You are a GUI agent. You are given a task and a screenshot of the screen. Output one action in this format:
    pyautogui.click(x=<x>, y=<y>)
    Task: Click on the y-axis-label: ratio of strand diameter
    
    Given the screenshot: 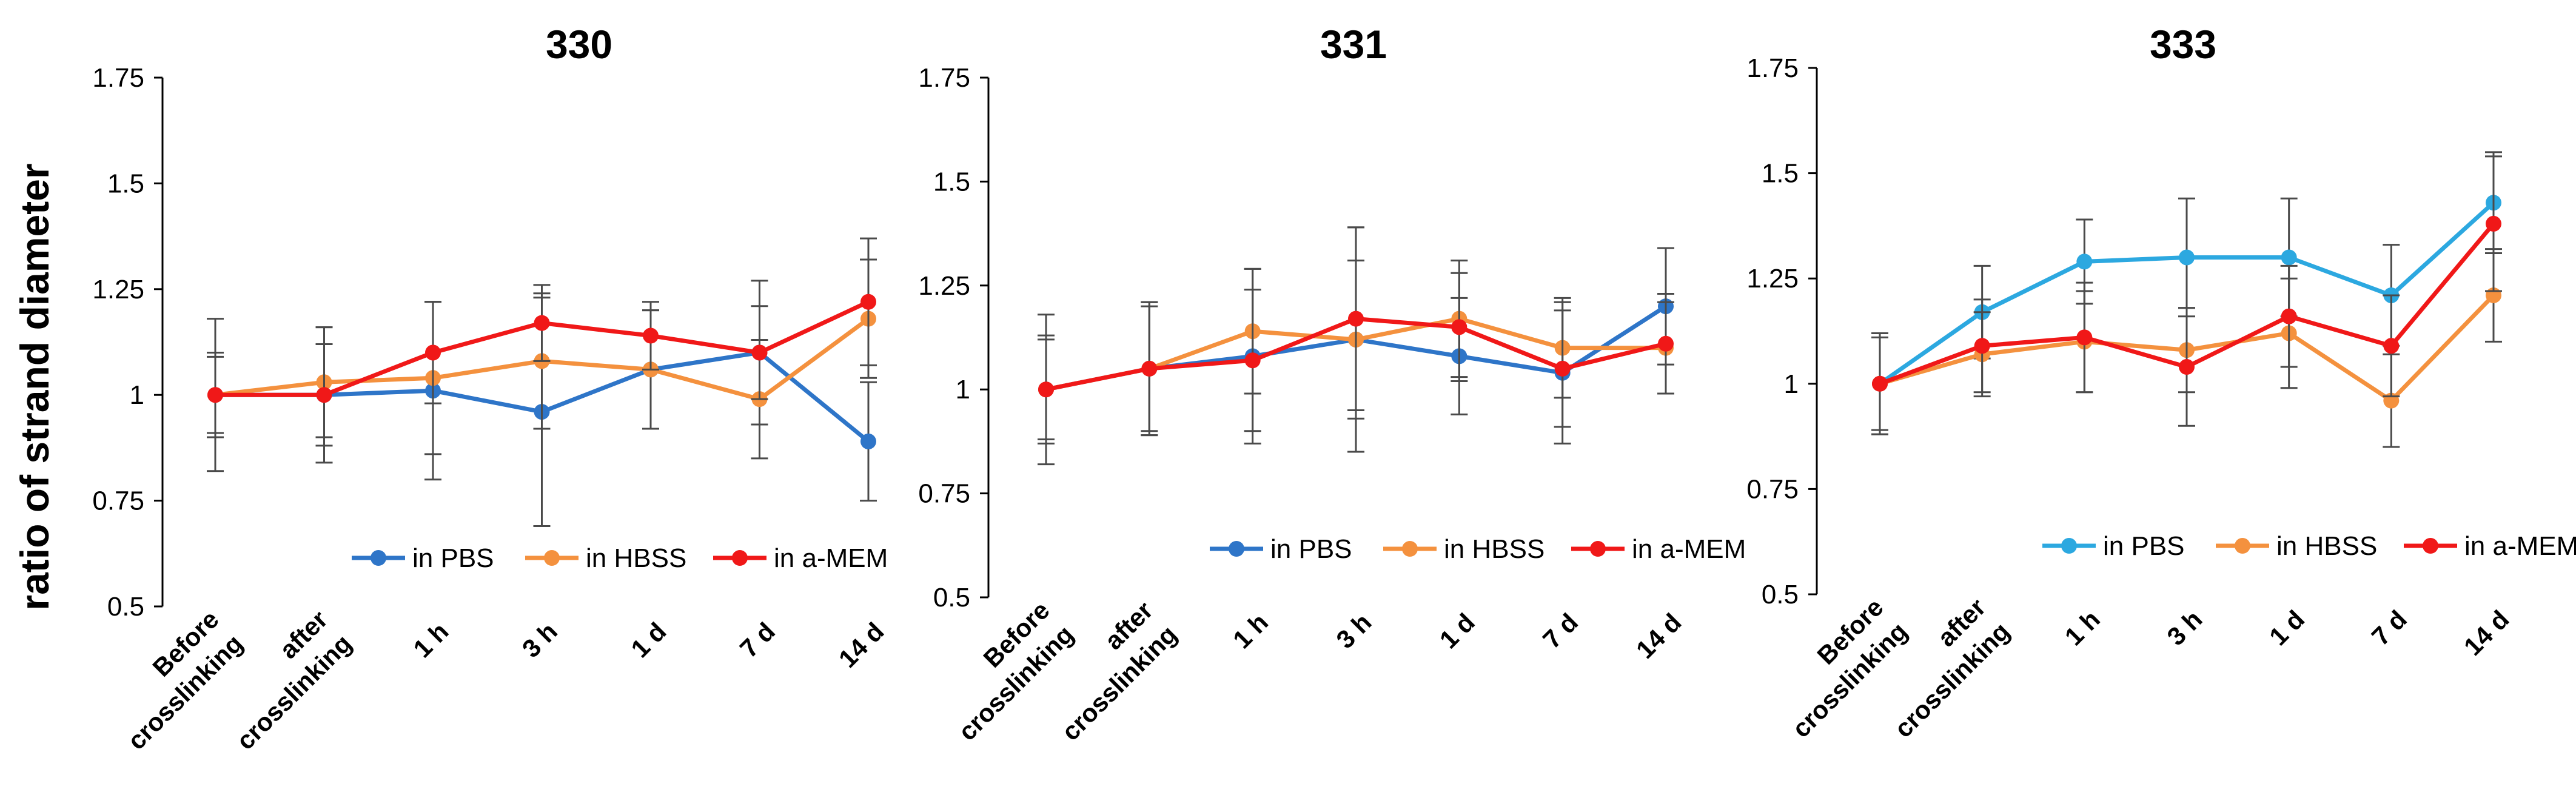 What is the action you would take?
    pyautogui.click(x=34, y=386)
    